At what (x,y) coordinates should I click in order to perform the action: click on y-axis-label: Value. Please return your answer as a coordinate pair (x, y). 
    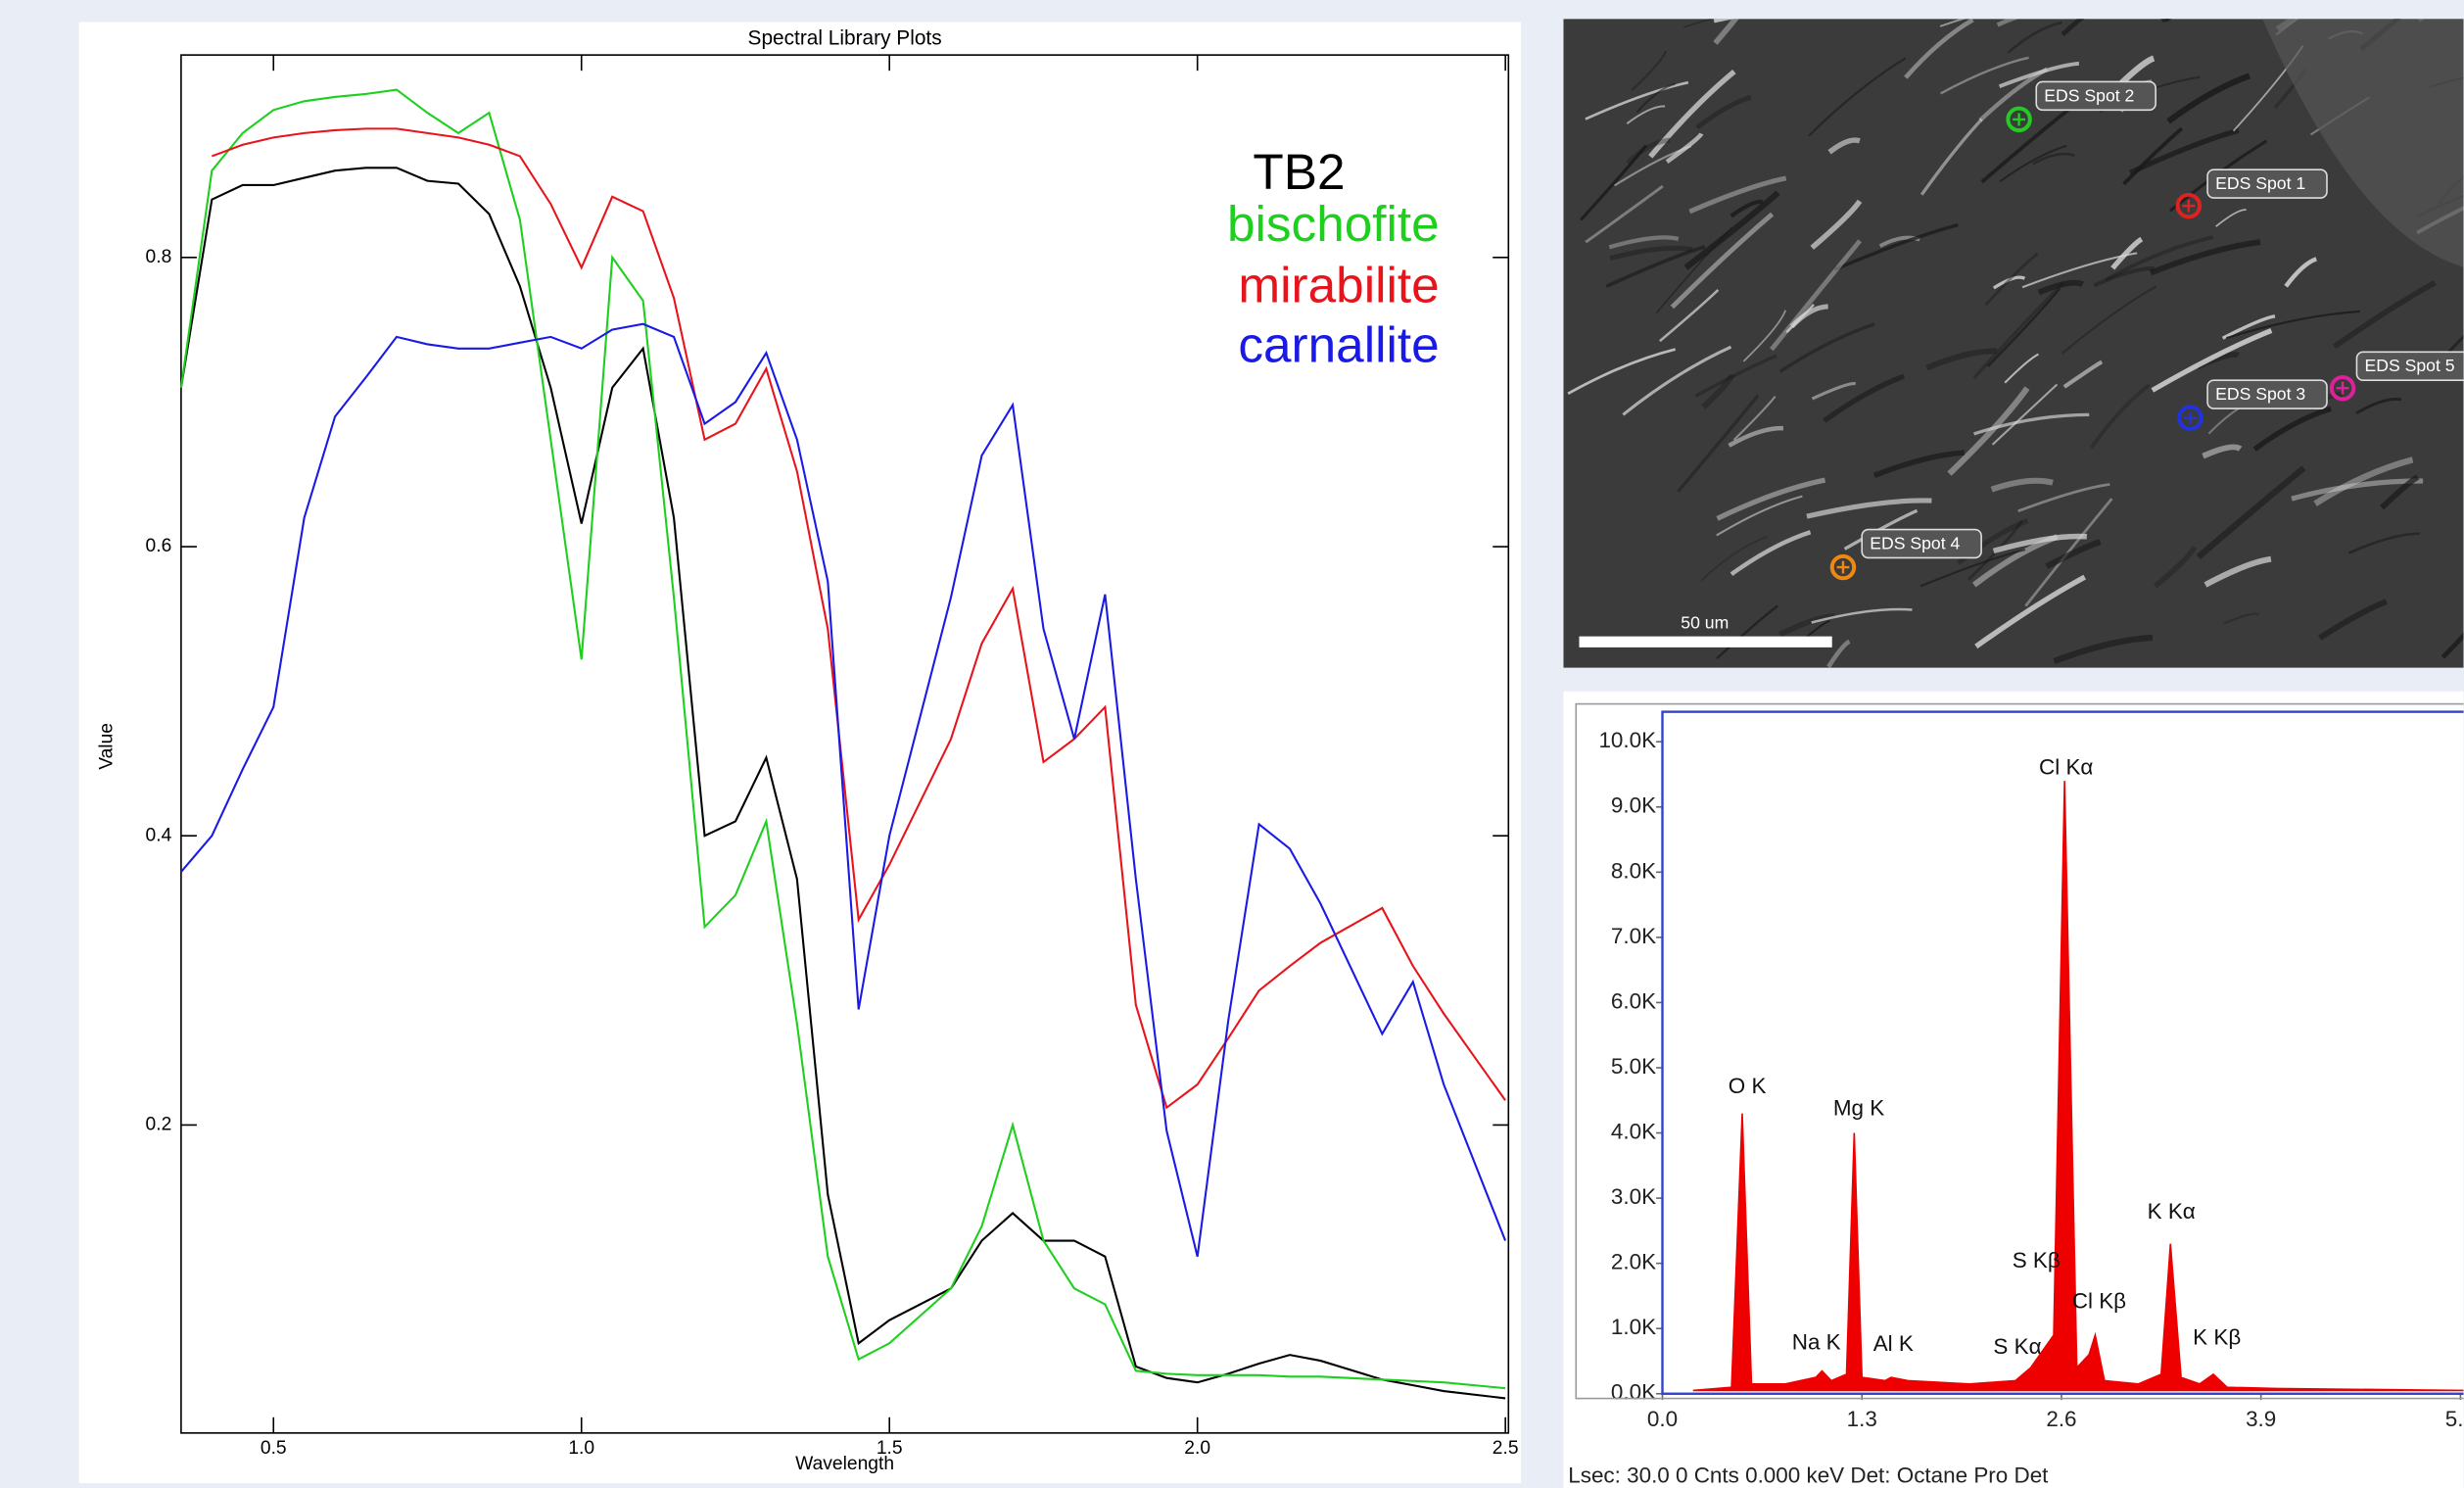
    Looking at the image, I should click on (107, 746).